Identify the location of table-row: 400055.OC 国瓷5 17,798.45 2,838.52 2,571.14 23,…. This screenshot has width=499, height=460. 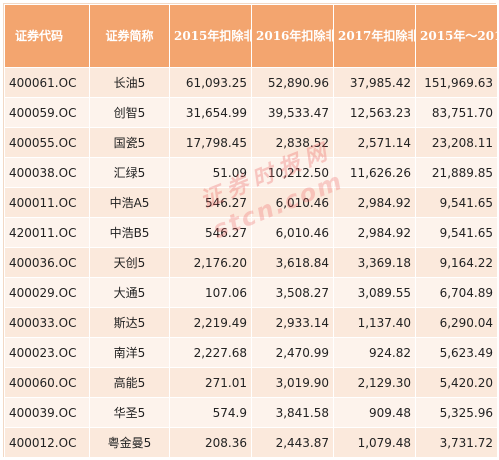
(251, 142).